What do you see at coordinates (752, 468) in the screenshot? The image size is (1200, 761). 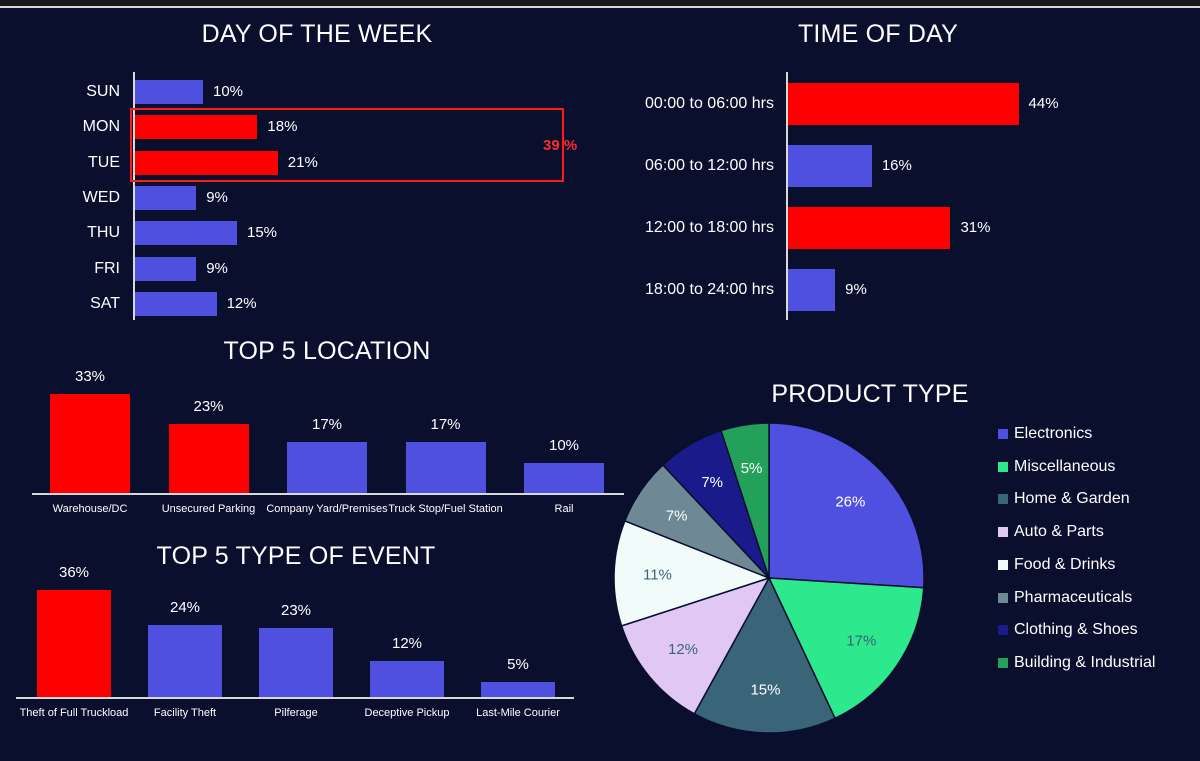 I see `pie-label-building-industrial: 5%` at bounding box center [752, 468].